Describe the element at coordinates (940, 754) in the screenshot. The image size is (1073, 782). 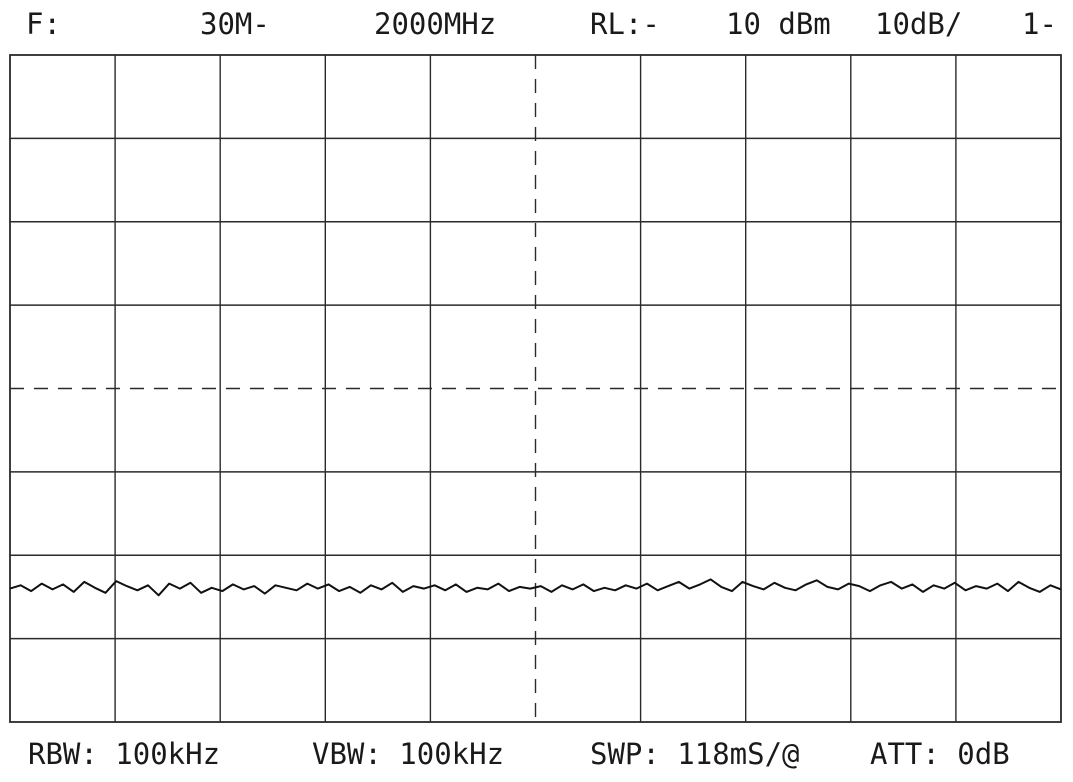
I see `attenuation: ATT: 0dB` at that location.